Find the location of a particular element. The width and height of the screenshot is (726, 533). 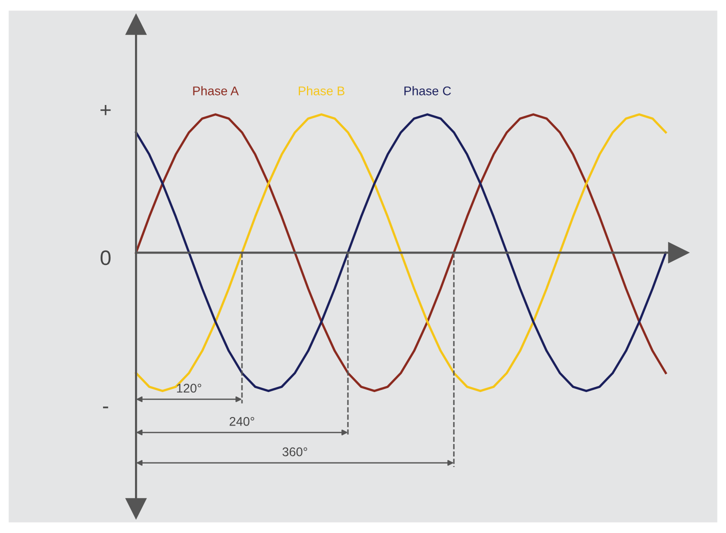

series-label: Phase B is located at coordinates (321, 91).